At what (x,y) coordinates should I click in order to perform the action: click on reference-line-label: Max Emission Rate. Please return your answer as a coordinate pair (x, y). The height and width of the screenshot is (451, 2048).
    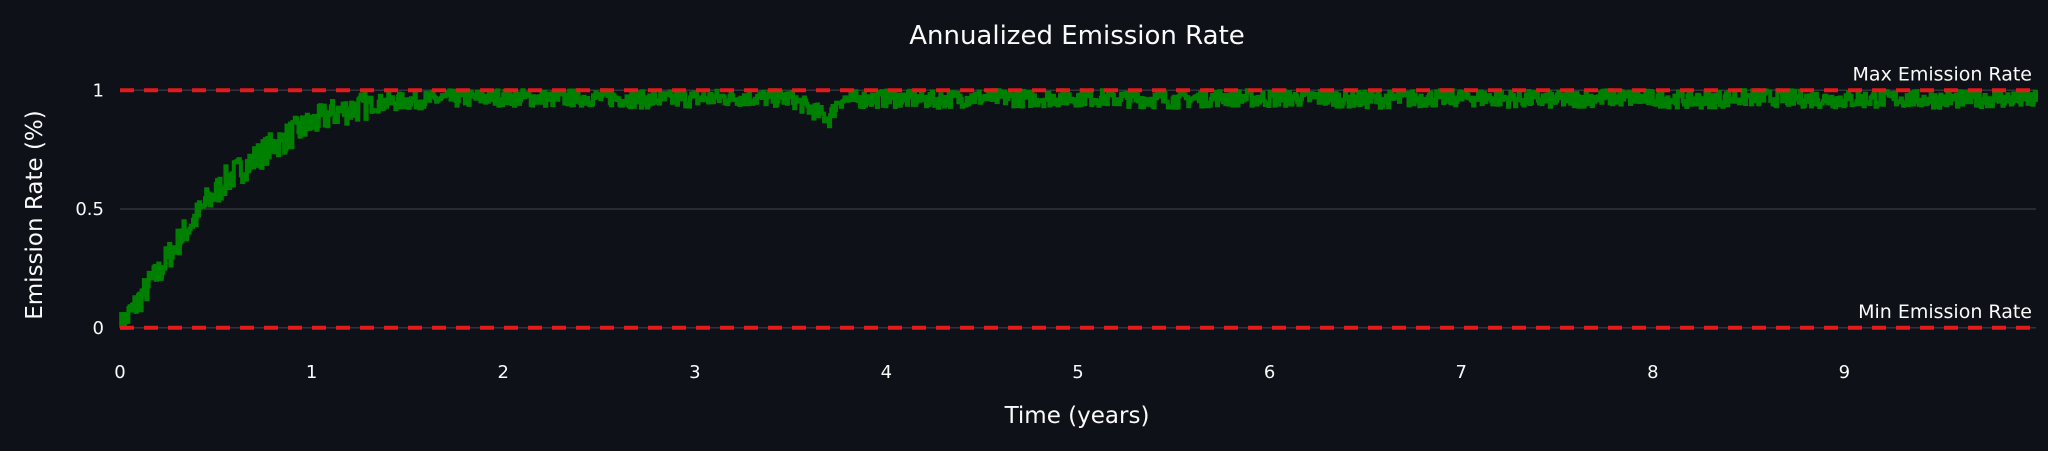
    Looking at the image, I should click on (1942, 74).